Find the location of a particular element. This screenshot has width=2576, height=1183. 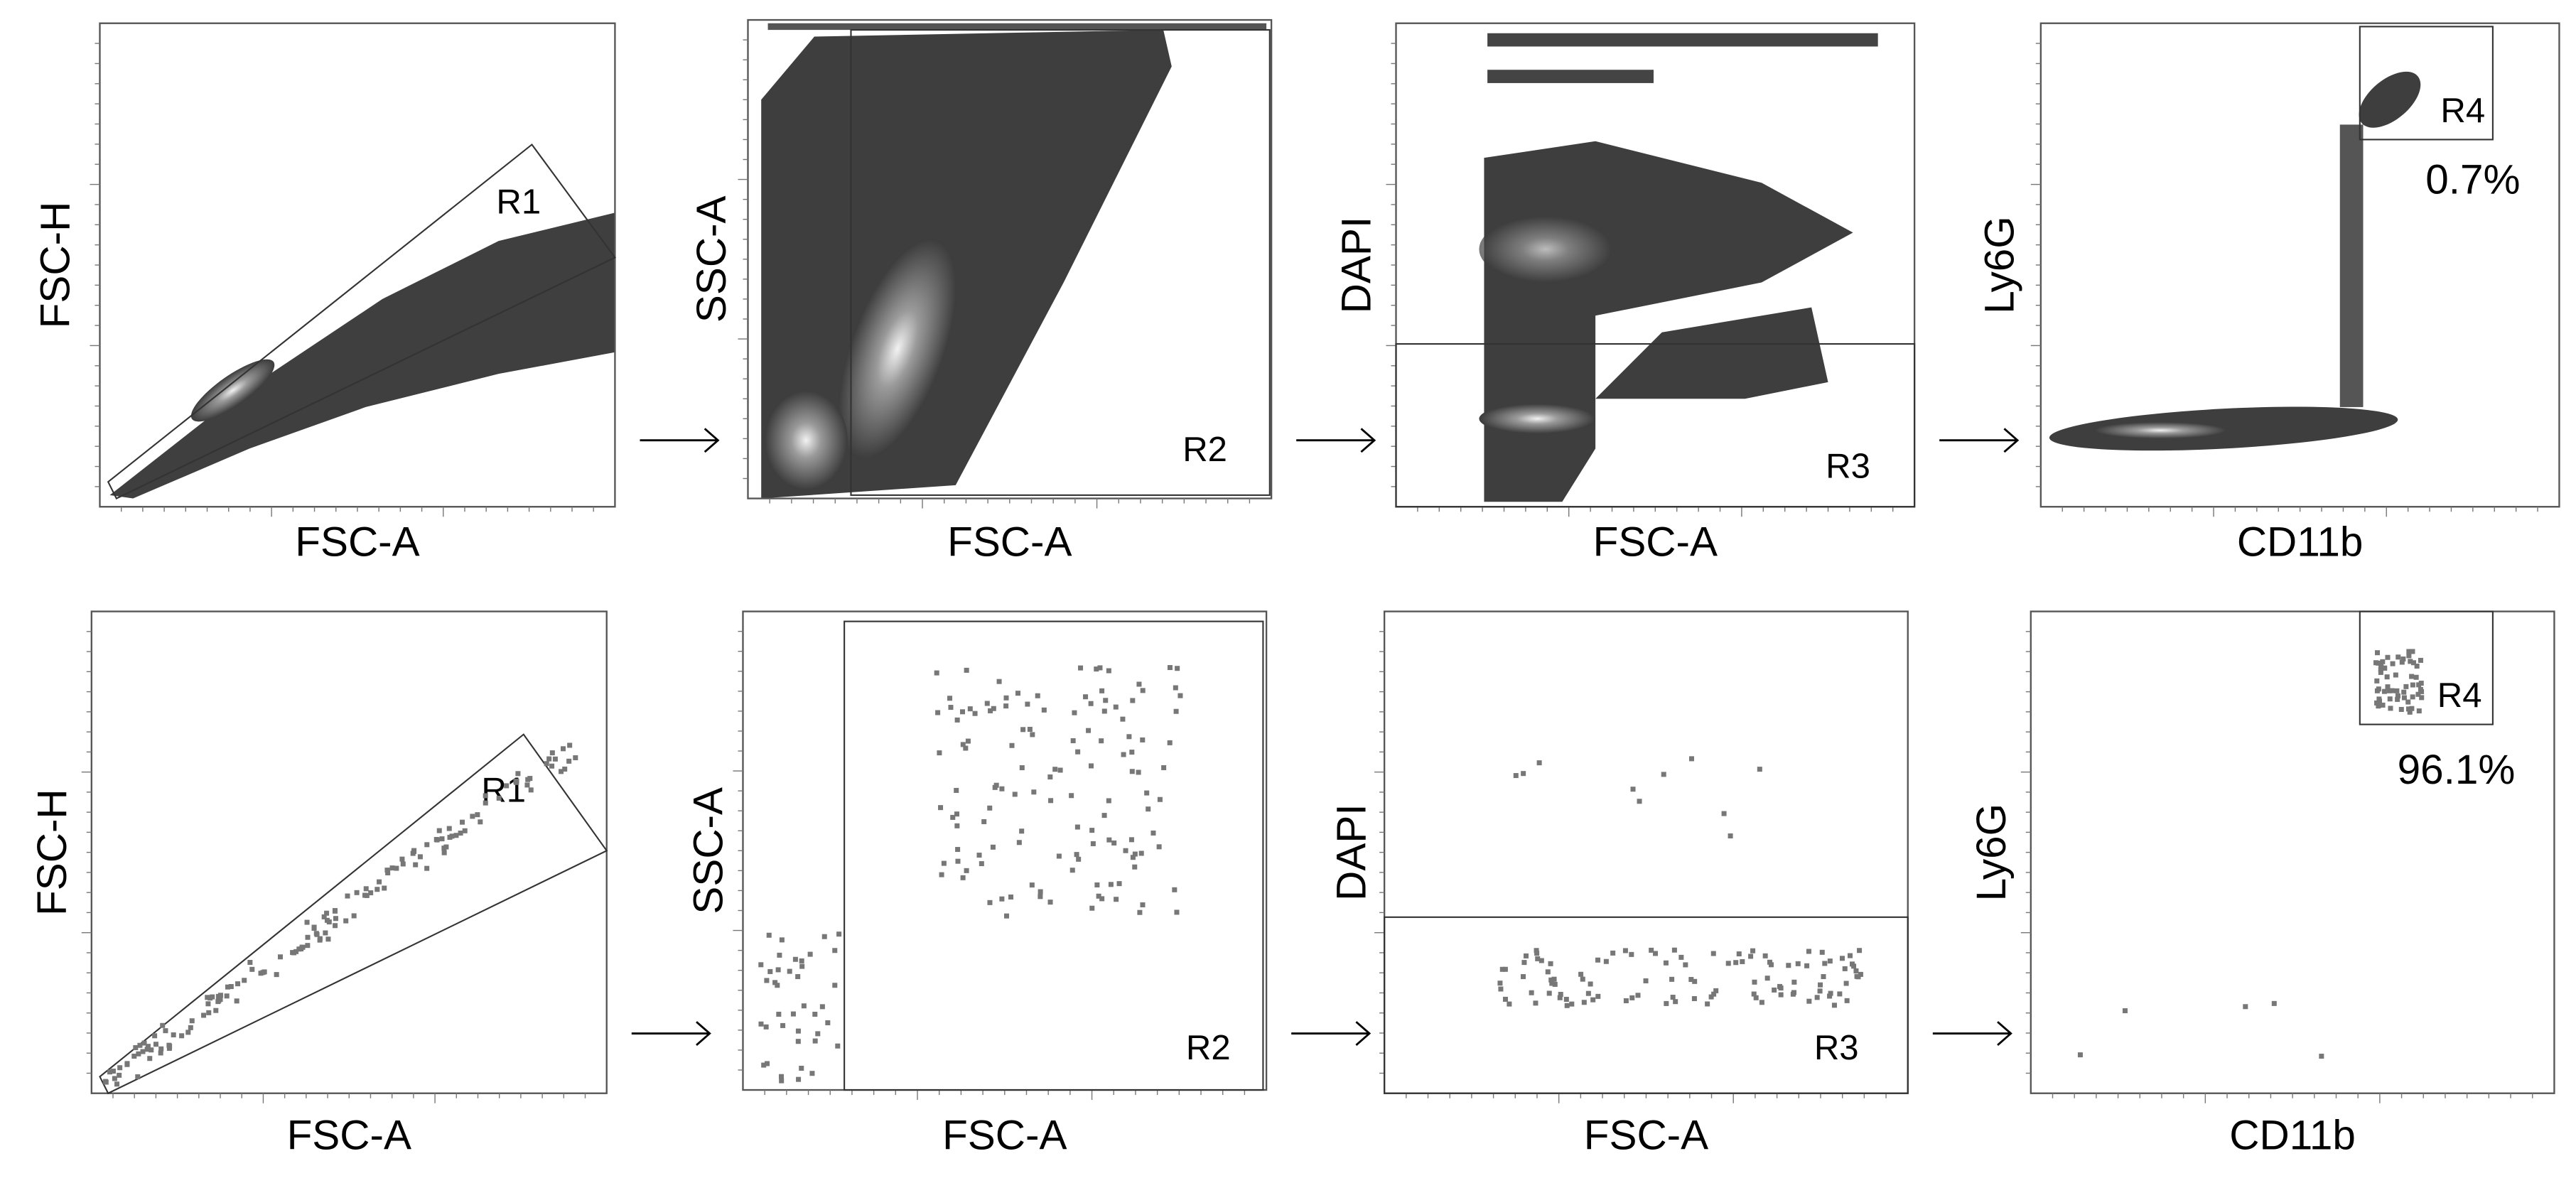

density-core is located at coordinates (232, 390).